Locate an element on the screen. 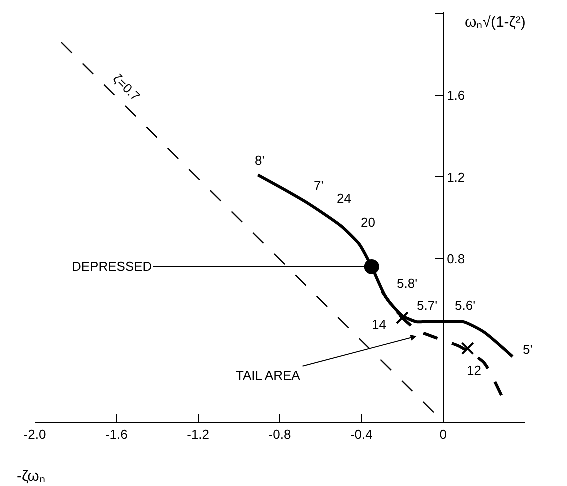 The image size is (567, 486). x-tick-label: -1.2 is located at coordinates (198, 434).